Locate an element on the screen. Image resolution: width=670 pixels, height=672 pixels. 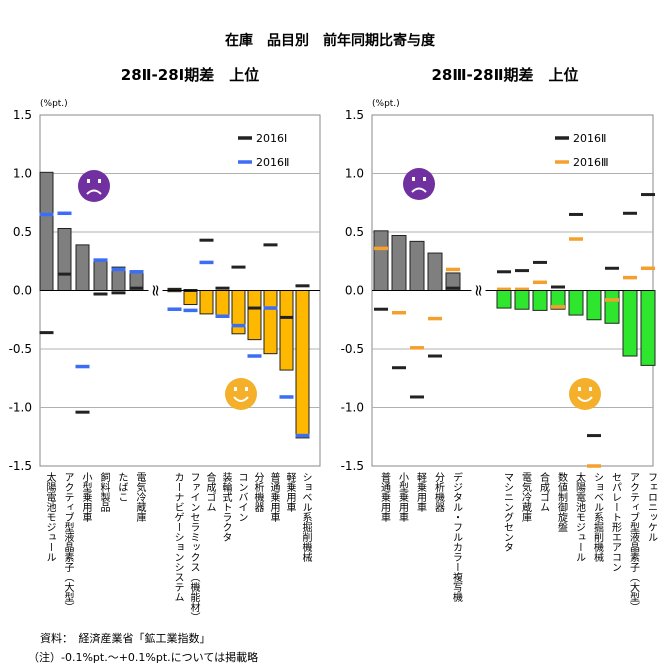
category-label-right-2: 小型乗用車 is located at coordinates (403, 497).